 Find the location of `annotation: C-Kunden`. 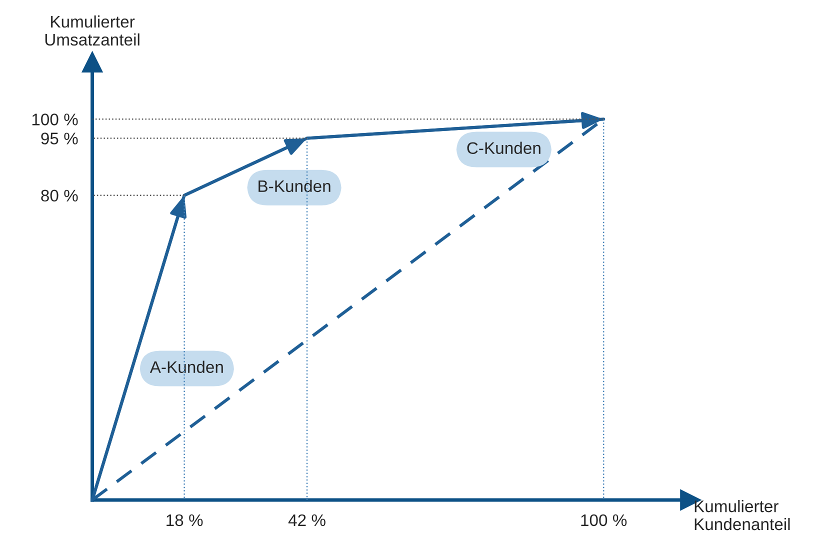

annotation: C-Kunden is located at coordinates (503, 148).